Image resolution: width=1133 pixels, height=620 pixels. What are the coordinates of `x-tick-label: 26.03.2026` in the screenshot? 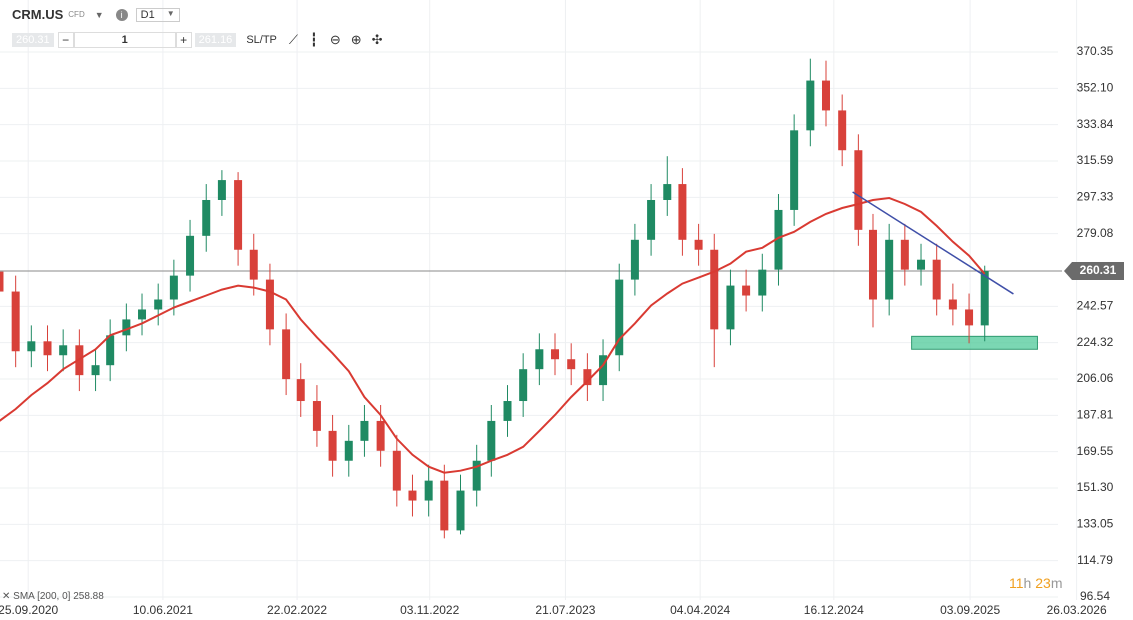 It's located at (1077, 610).